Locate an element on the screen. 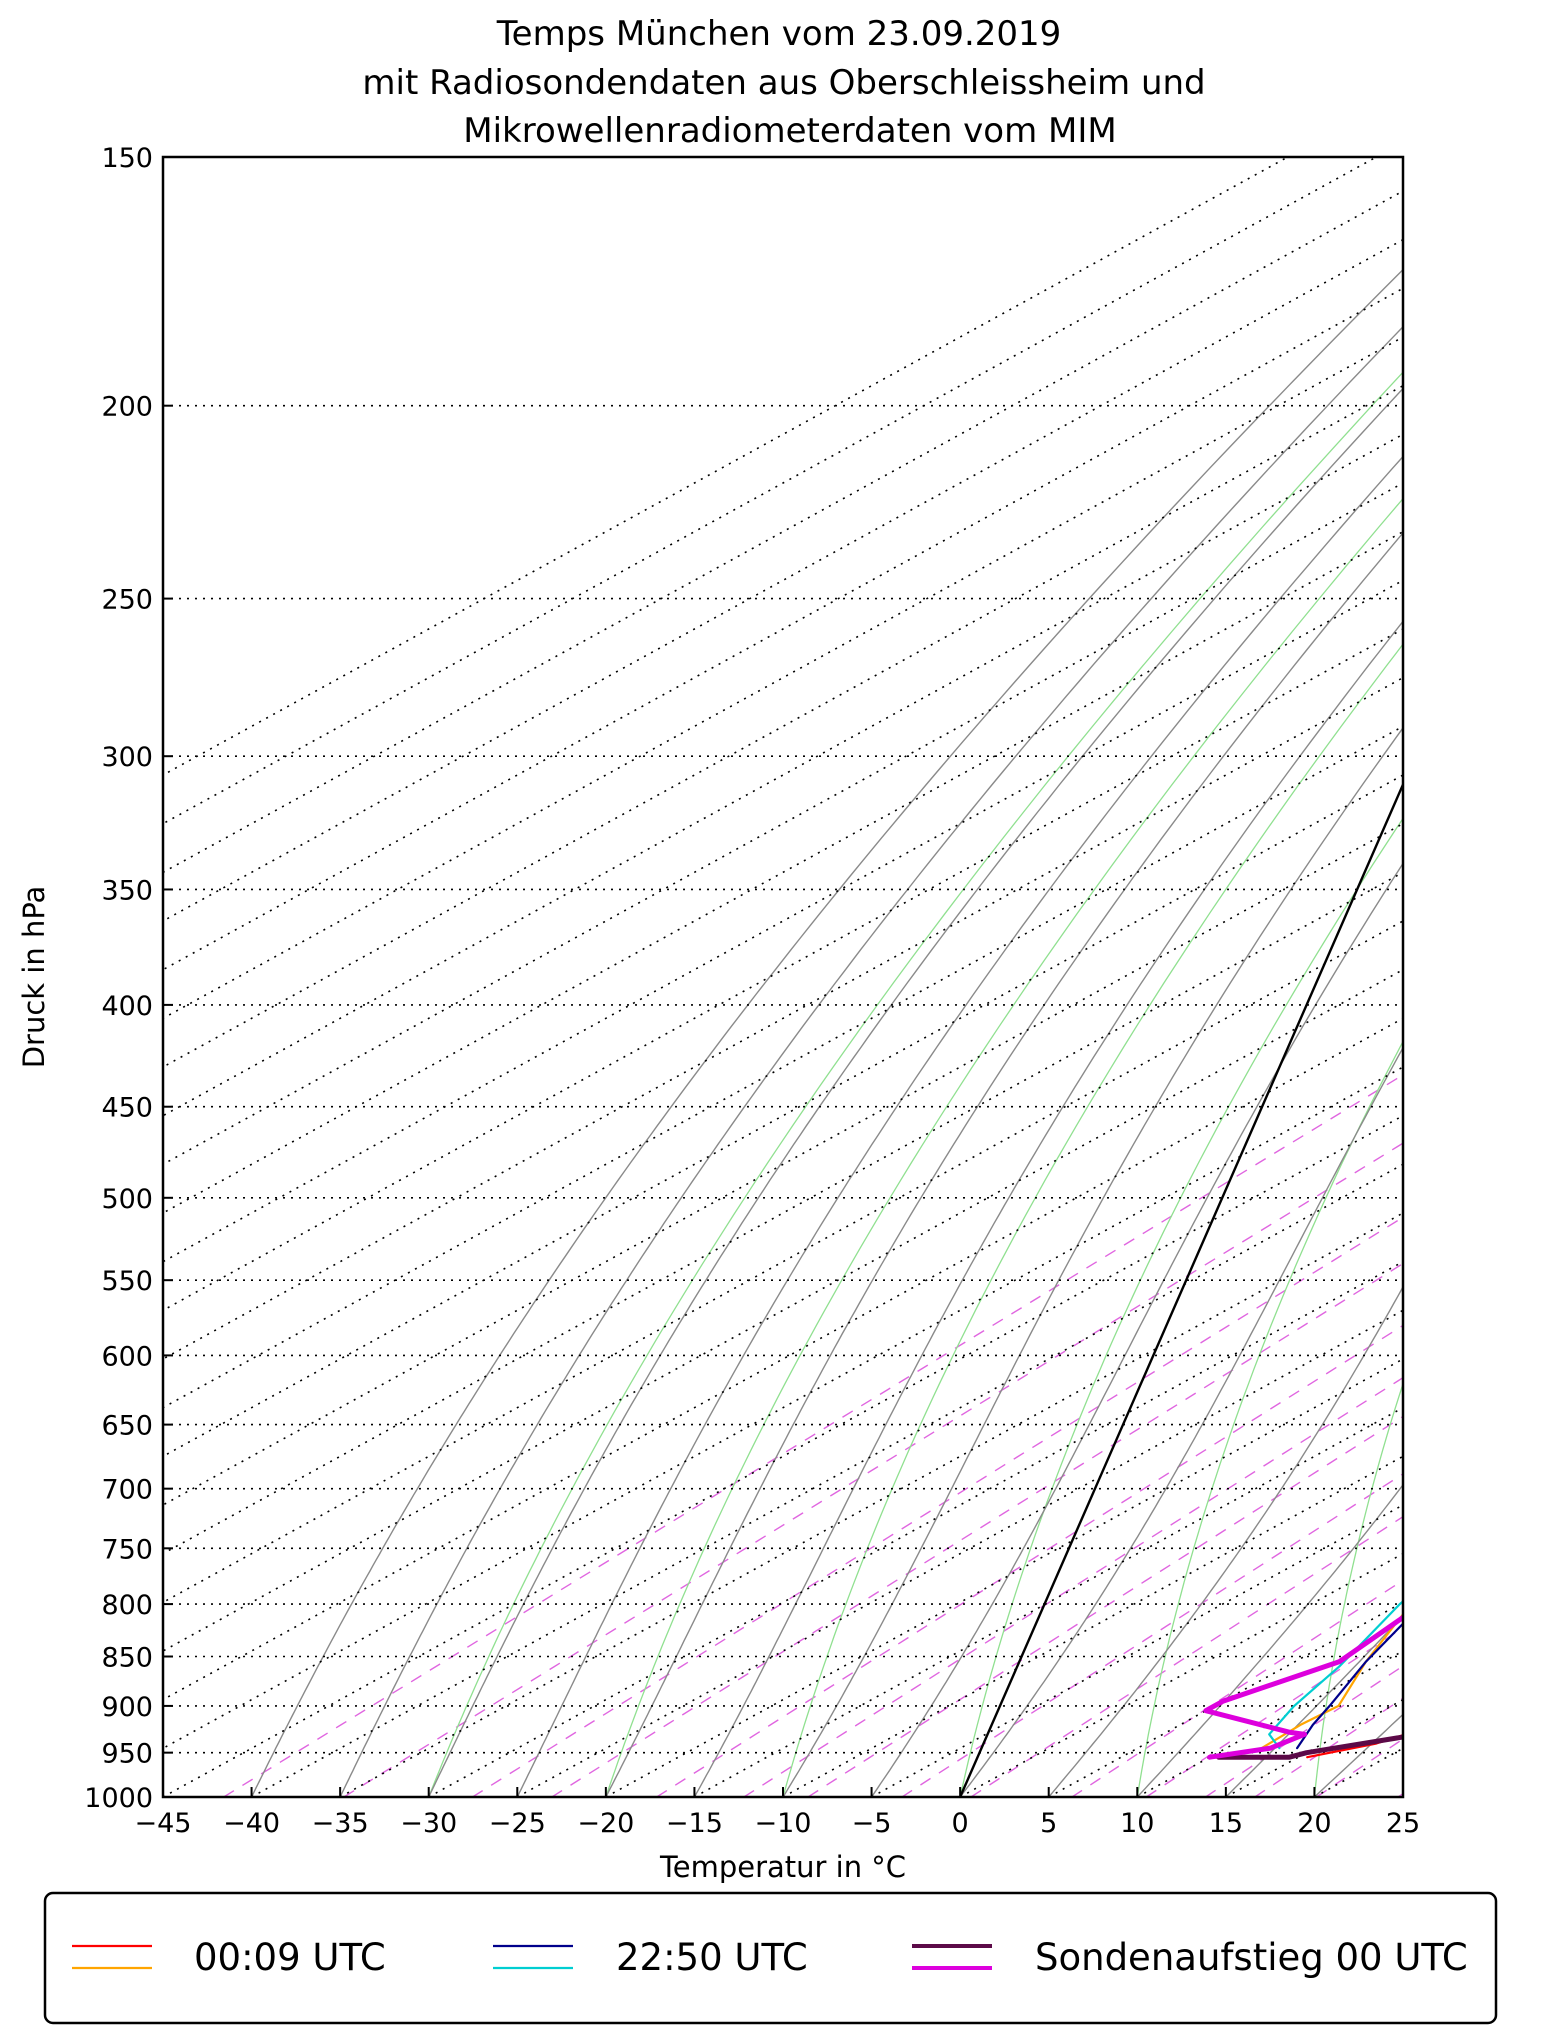 The height and width of the screenshot is (2032, 1542). x-axis: −45 −40 −35 −30 −25 −20 −15 −10 −5 0 5 10 15 20 25 is located at coordinates (777, 1813).